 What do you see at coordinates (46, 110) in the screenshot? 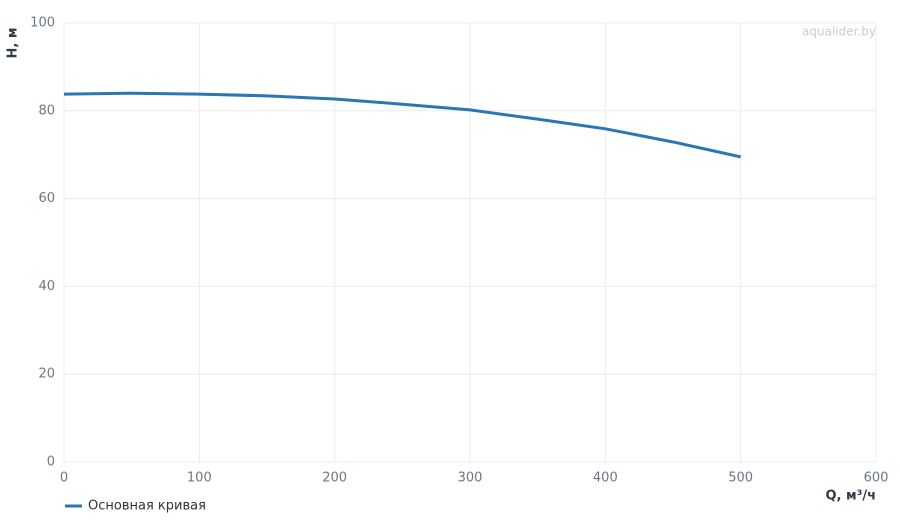
I see `y-tick-label: 80` at bounding box center [46, 110].